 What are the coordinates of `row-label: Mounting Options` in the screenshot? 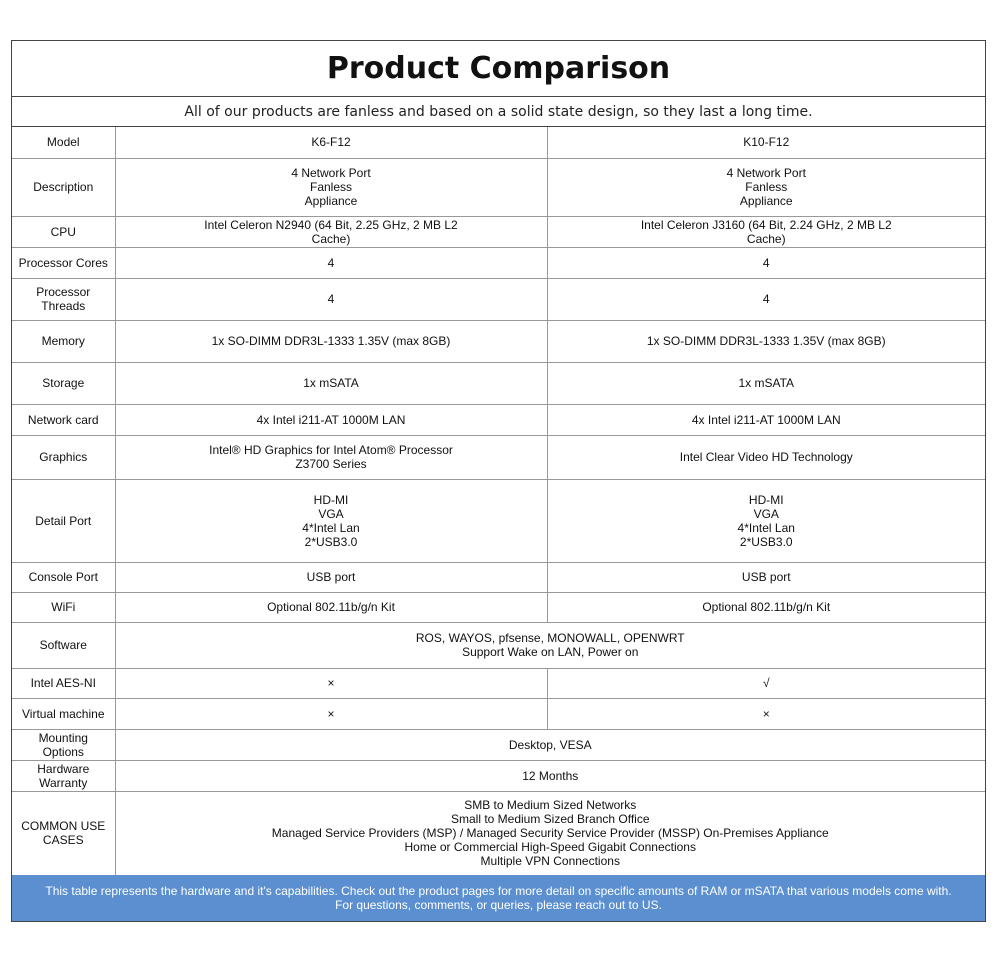 It's located at (64, 744).